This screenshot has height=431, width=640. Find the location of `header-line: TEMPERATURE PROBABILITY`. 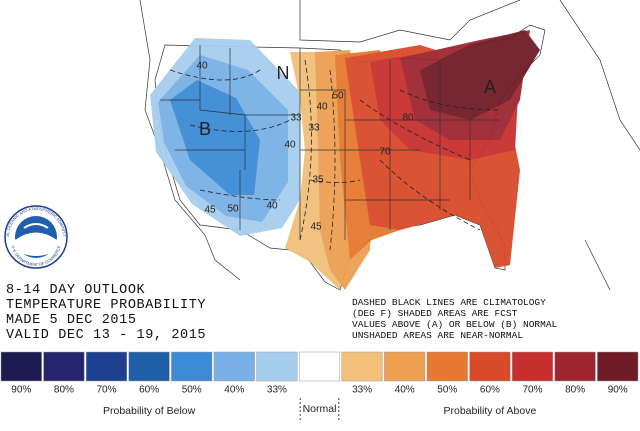

header-line: TEMPERATURE PROBABILITY is located at coordinates (106, 305).